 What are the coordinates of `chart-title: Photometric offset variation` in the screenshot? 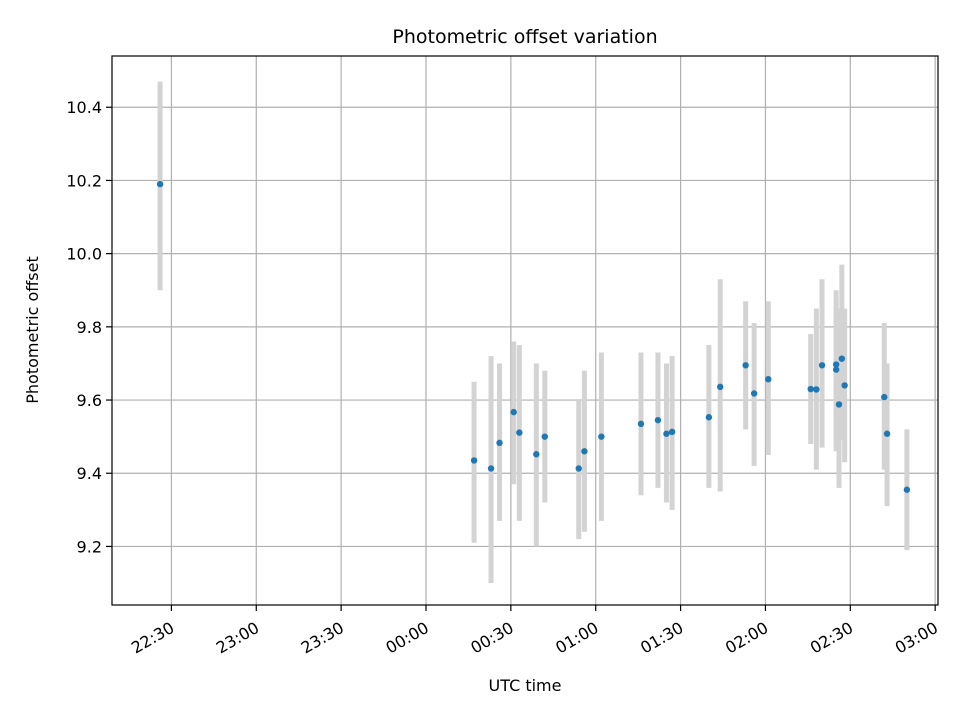 It's located at (524, 37).